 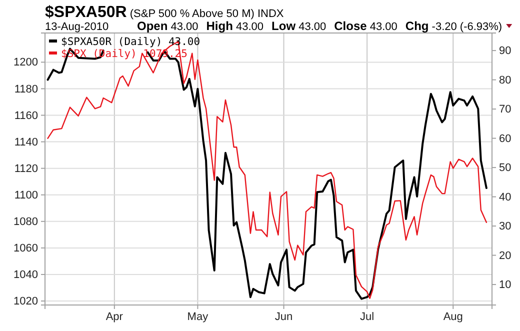 What do you see at coordinates (505, 168) in the screenshot?
I see `y2-tick-label: 50` at bounding box center [505, 168].